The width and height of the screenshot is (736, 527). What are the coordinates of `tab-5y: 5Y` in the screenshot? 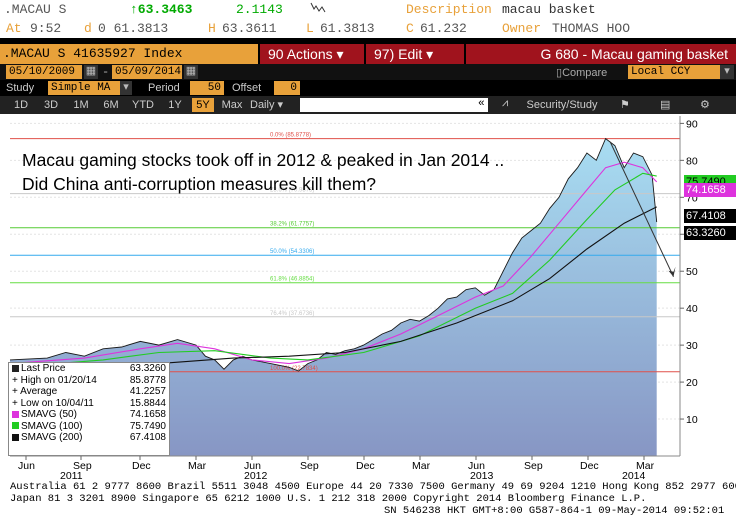 It's located at (203, 105).